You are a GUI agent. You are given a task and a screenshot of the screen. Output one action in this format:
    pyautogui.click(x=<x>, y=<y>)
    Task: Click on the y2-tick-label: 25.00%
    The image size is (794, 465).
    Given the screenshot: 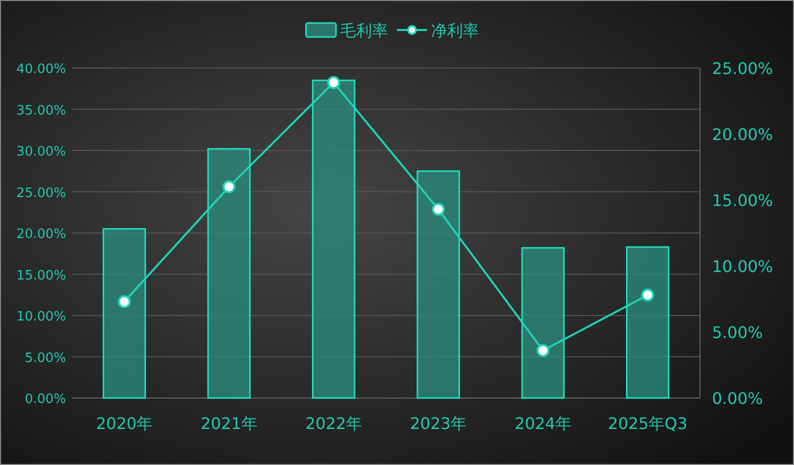 What is the action you would take?
    pyautogui.click(x=743, y=68)
    